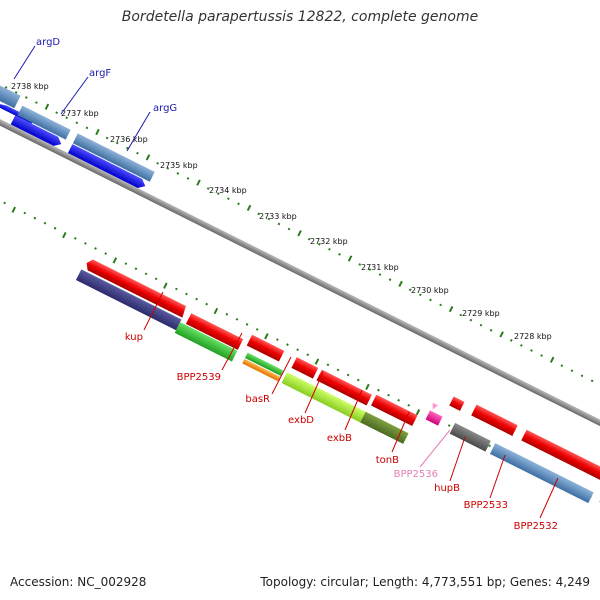 Image resolution: width=600 pixels, height=600 pixels. What do you see at coordinates (165, 108) in the screenshot?
I see `gene-label-argG: argG` at bounding box center [165, 108].